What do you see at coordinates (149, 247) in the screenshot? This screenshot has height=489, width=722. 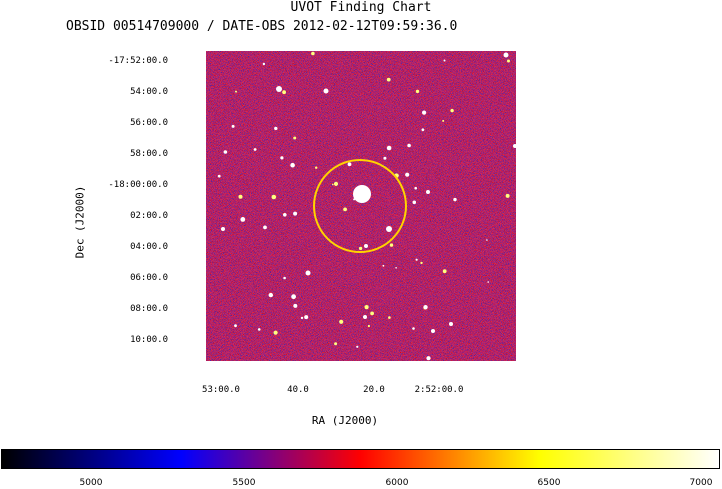 I see `dec-tick-label: 04:00.0` at bounding box center [149, 247].